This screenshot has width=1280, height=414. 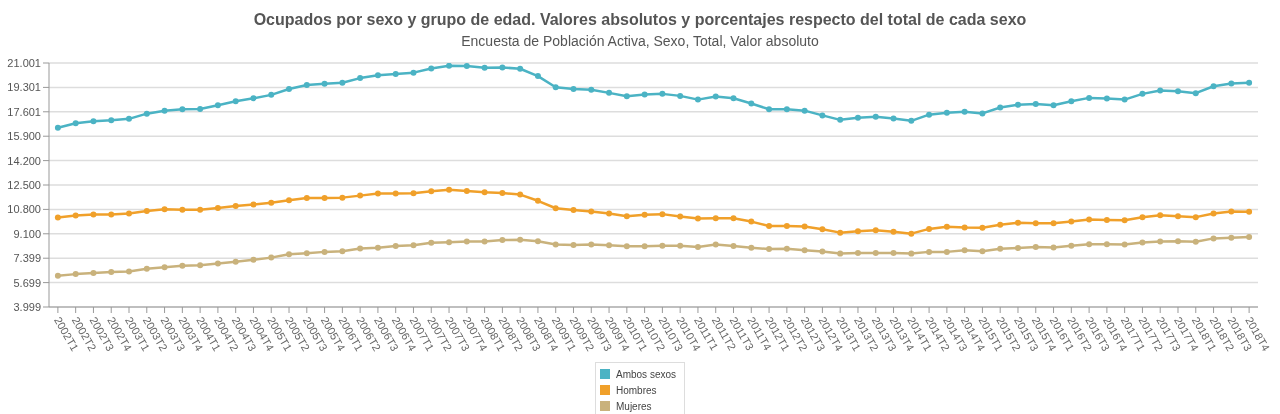 What do you see at coordinates (27, 282) in the screenshot?
I see `y-tick-label: 5.699` at bounding box center [27, 282].